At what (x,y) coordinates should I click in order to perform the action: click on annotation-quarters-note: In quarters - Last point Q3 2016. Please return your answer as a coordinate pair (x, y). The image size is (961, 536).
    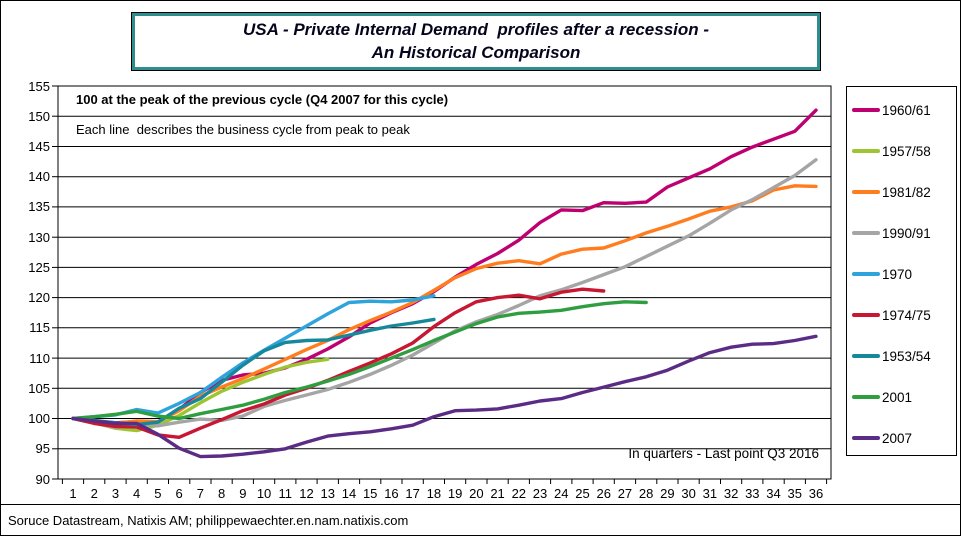
    Looking at the image, I should click on (723, 453).